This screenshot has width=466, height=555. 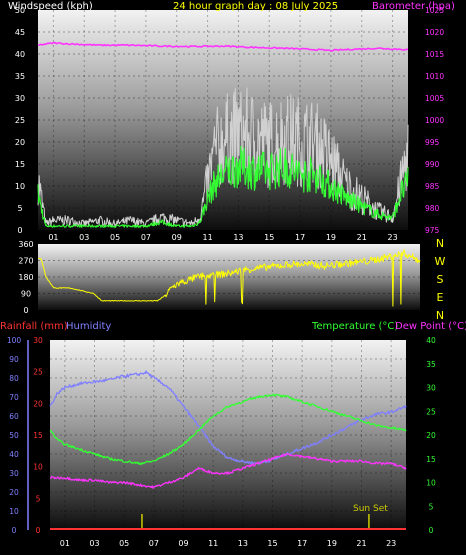 I want to click on temp-tick-label: 25, so click(x=431, y=411).